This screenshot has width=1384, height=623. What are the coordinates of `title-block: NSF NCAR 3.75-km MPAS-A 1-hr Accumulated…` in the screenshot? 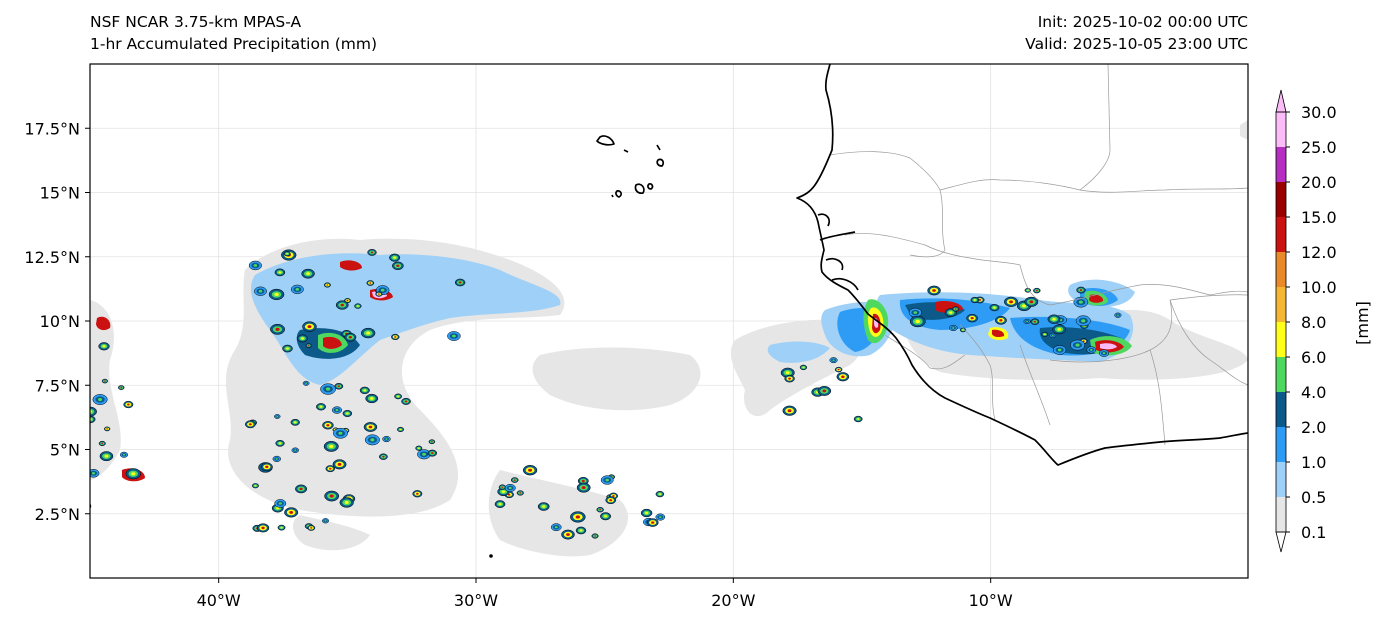 It's located at (233, 33).